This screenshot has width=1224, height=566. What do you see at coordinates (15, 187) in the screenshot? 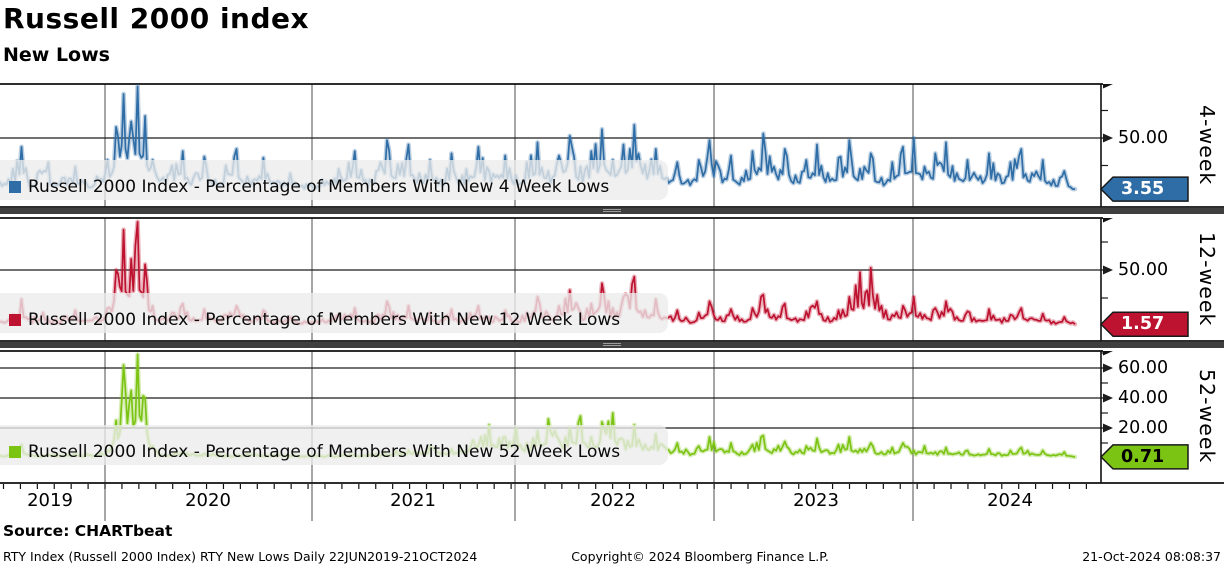
I see `legend-marker-4-week-icon` at bounding box center [15, 187].